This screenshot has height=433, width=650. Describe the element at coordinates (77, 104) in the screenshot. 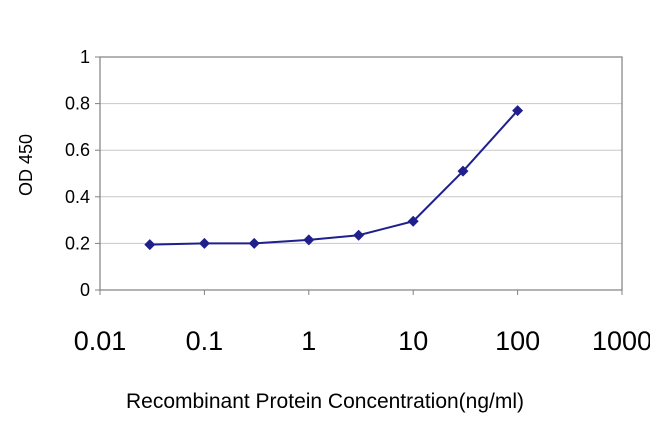

I see `y-tick-label: 0.8` at that location.